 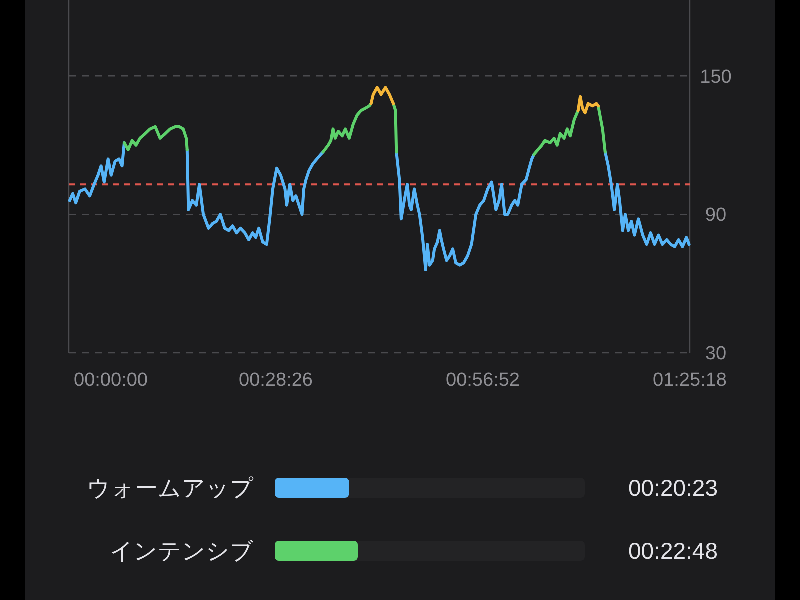 I want to click on y-tick-label: 30, so click(x=716, y=354).